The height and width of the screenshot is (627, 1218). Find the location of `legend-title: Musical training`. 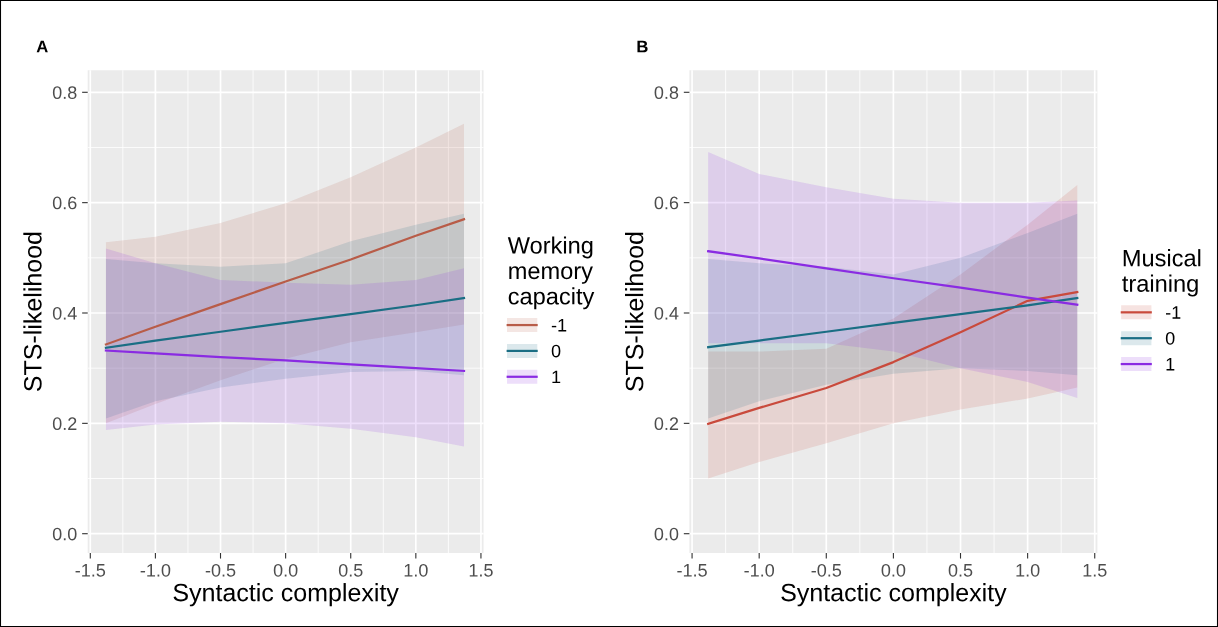

legend-title: Musical training is located at coordinates (1161, 273).